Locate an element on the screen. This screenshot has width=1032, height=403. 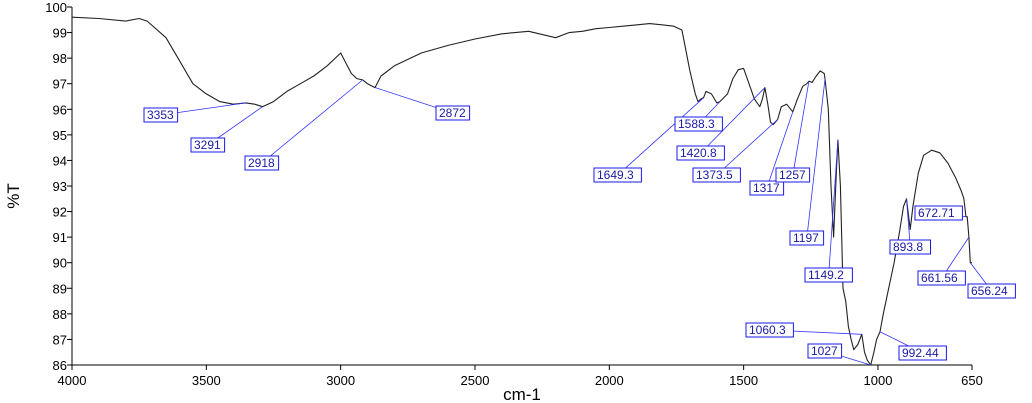
peak-label: 1060.3 is located at coordinates (767, 330).